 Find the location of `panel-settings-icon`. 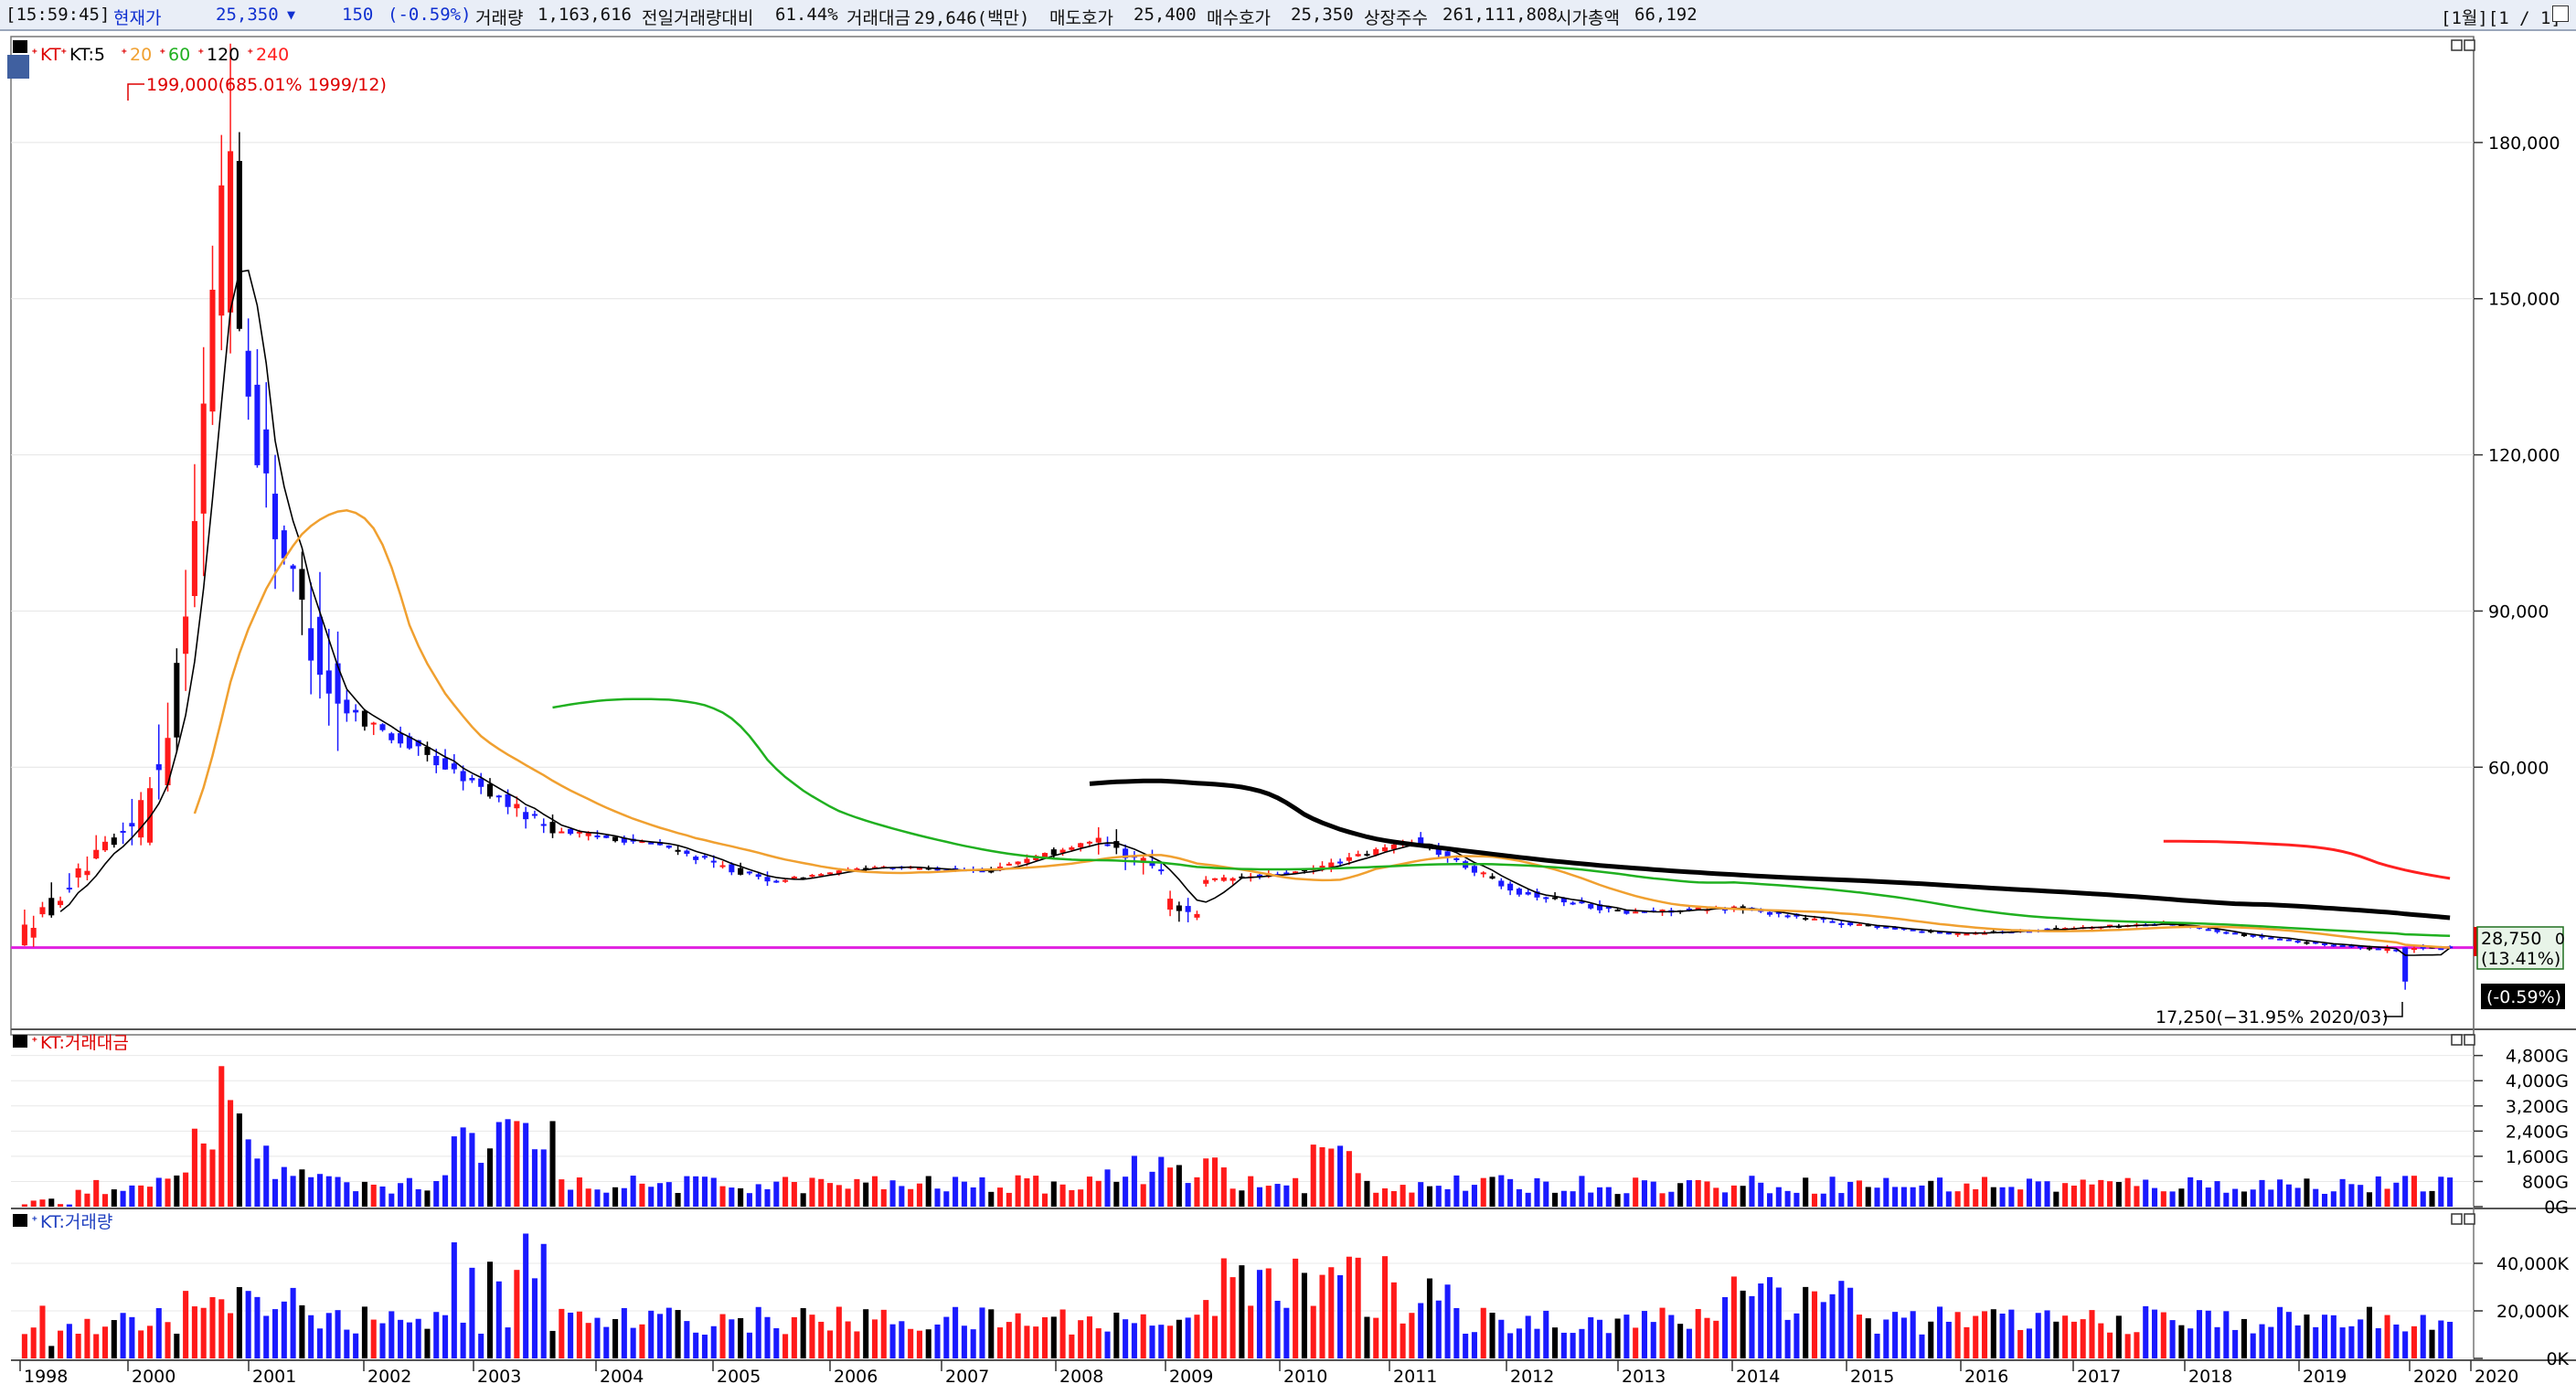

panel-settings-icon is located at coordinates (18, 67).